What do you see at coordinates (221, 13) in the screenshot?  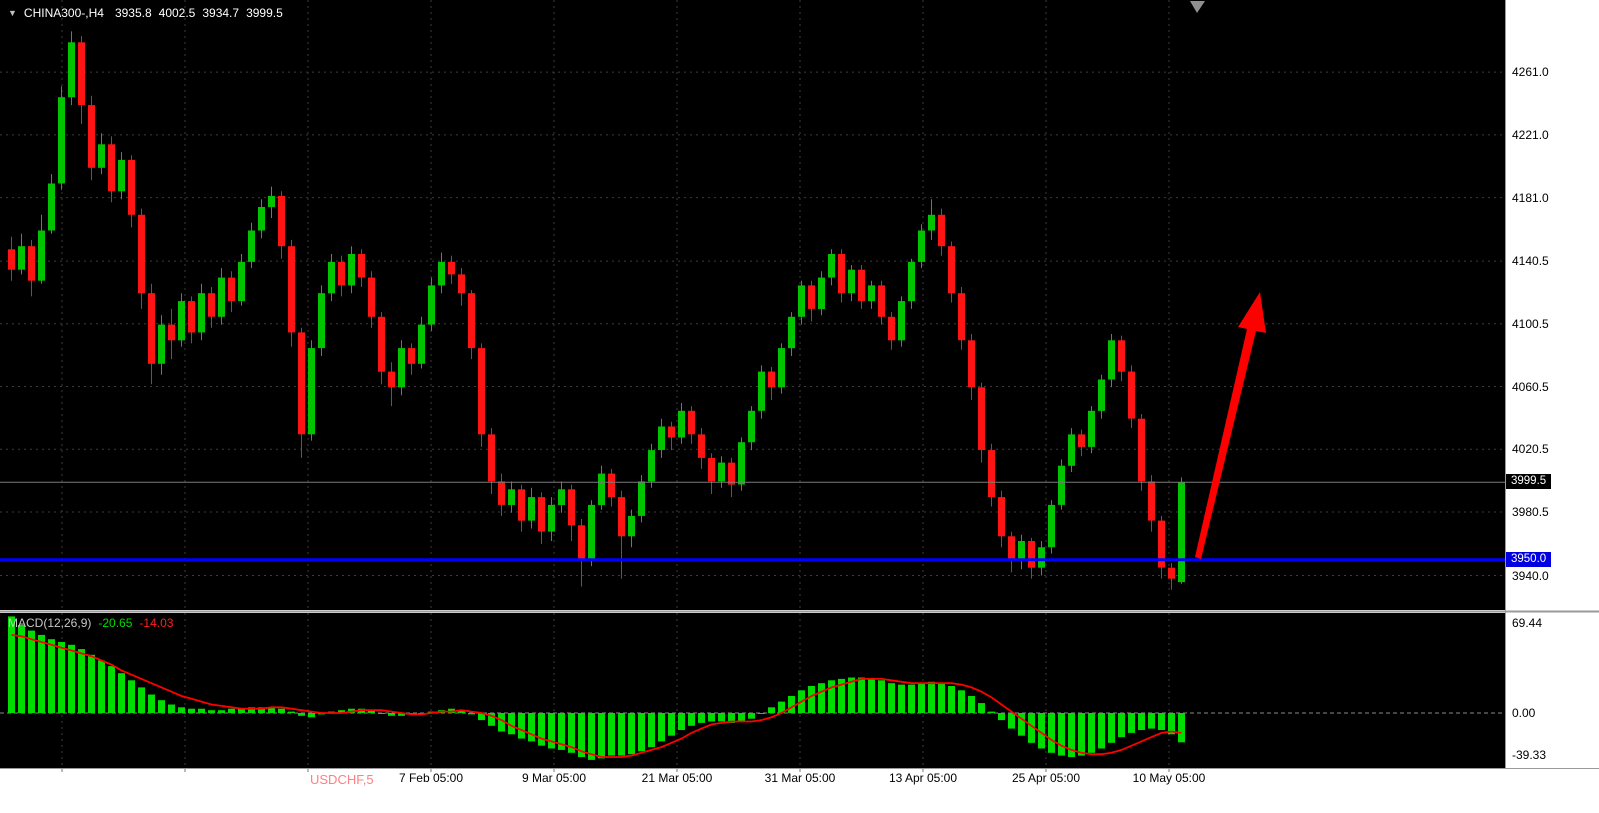 I see `low-value: 3934.7` at bounding box center [221, 13].